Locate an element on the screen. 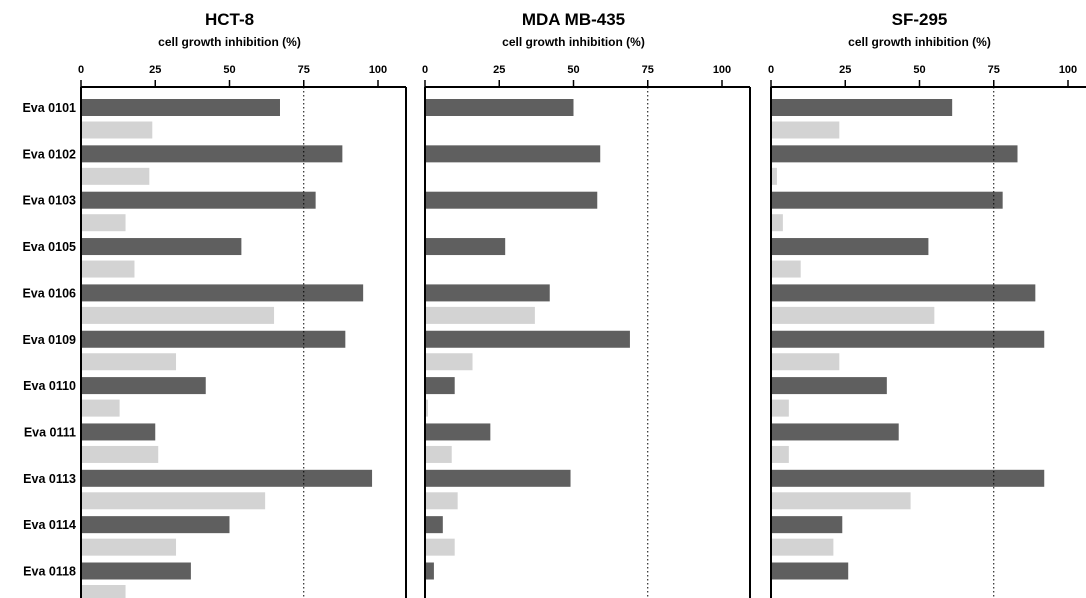 This screenshot has width=1086, height=598. panel-title: HCT-8 is located at coordinates (229, 19).